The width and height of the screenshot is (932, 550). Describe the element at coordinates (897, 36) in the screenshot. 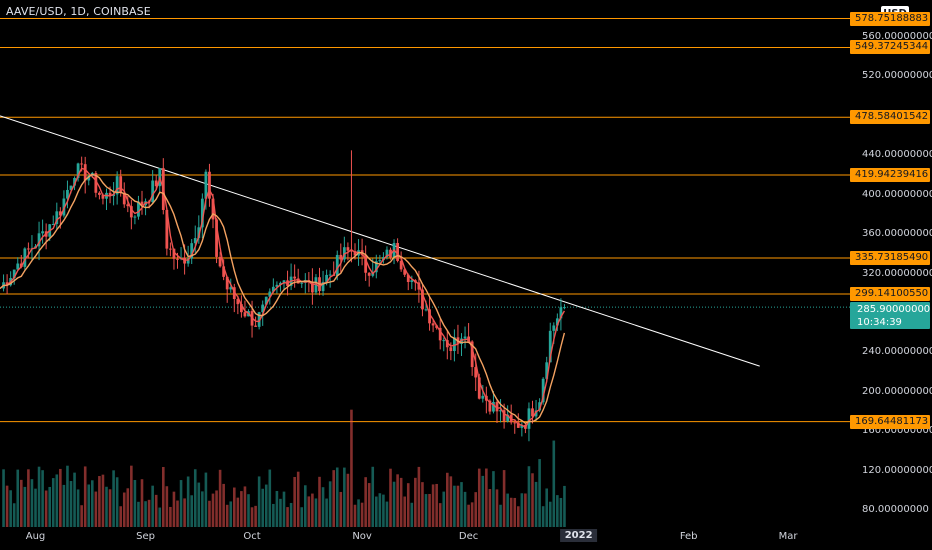

I see `price-axis-tick: 560.00000000` at that location.